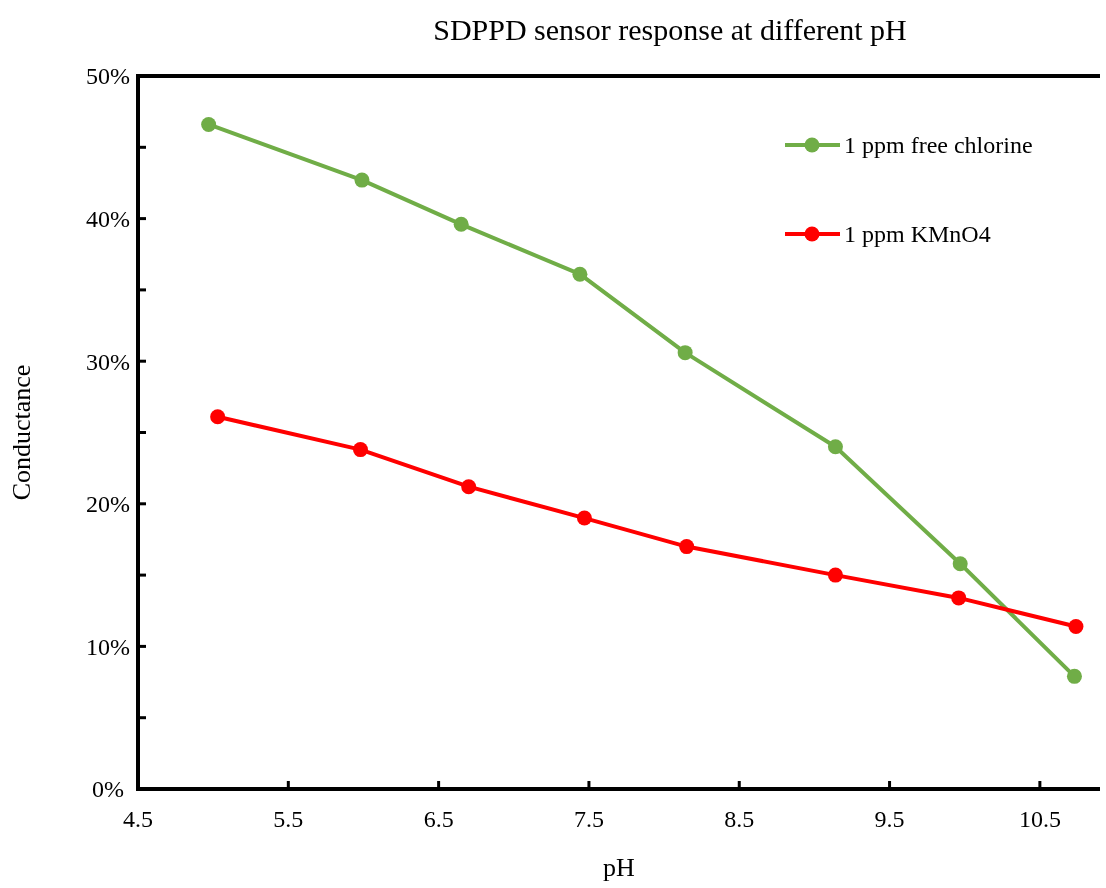 The image size is (1106, 888). Describe the element at coordinates (619, 867) in the screenshot. I see `x-axis-title: pH` at that location.